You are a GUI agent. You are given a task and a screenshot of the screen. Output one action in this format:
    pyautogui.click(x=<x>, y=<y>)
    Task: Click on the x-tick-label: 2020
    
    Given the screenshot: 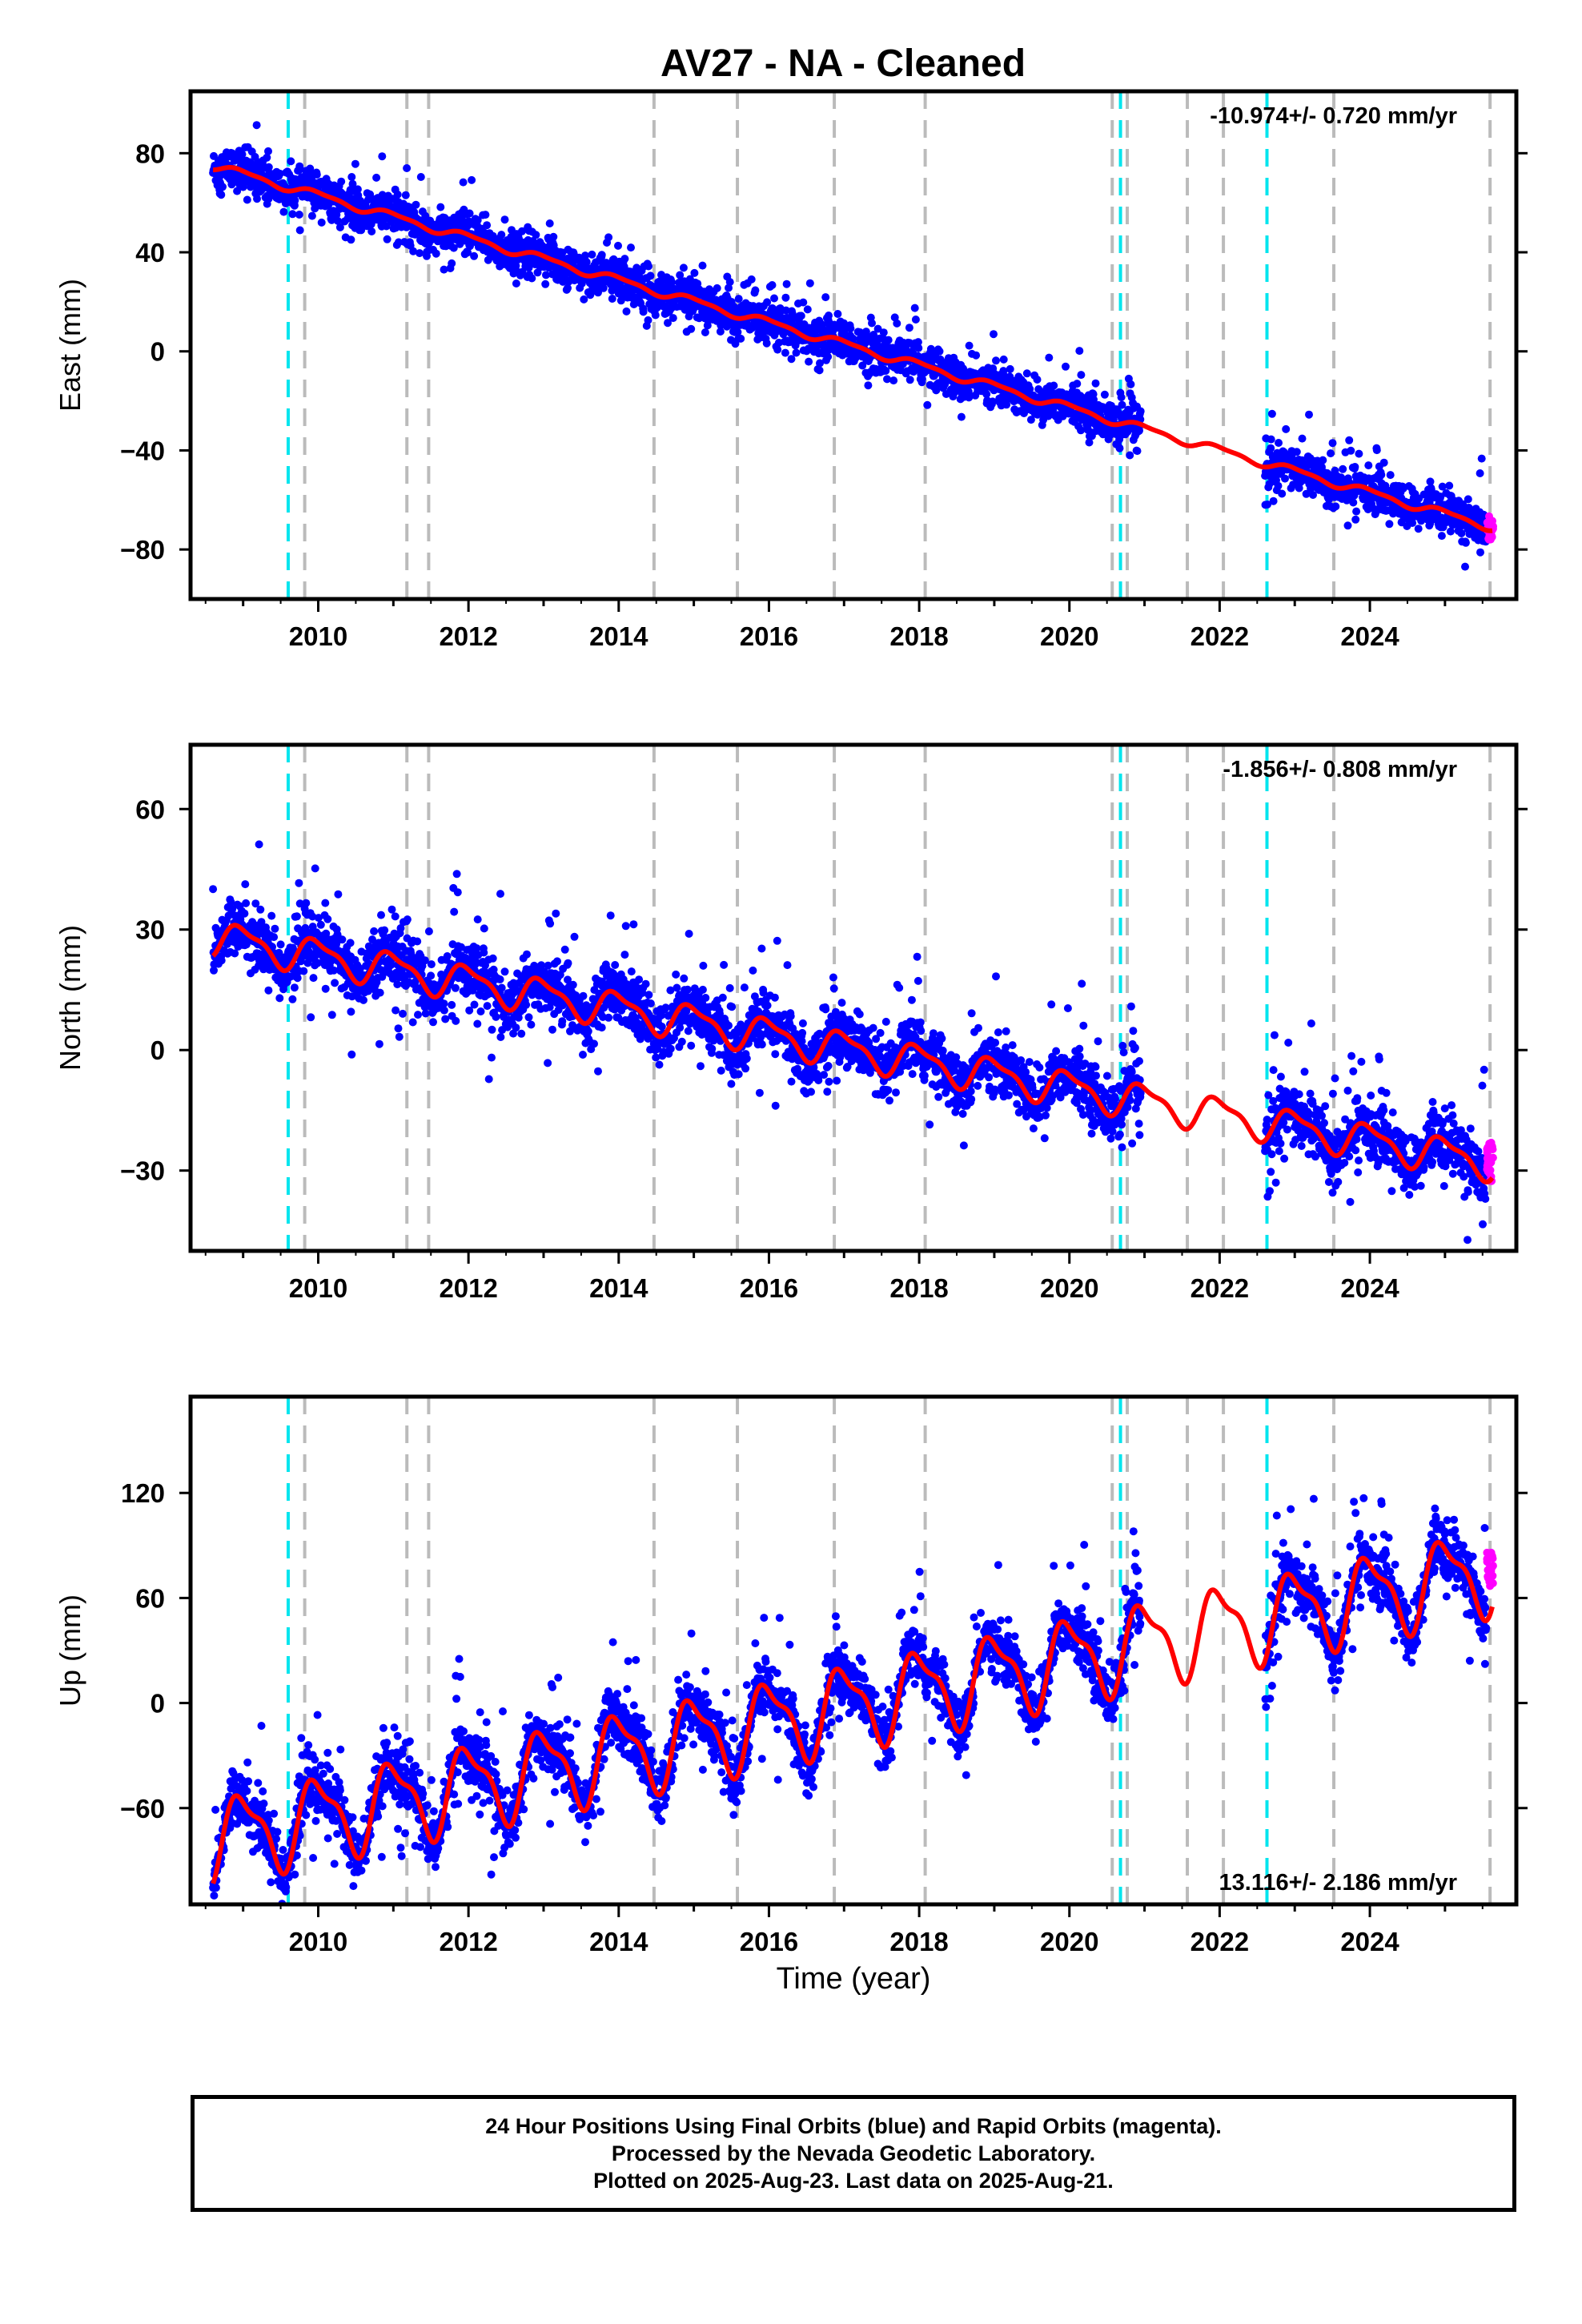 What is the action you would take?
    pyautogui.click(x=1069, y=636)
    